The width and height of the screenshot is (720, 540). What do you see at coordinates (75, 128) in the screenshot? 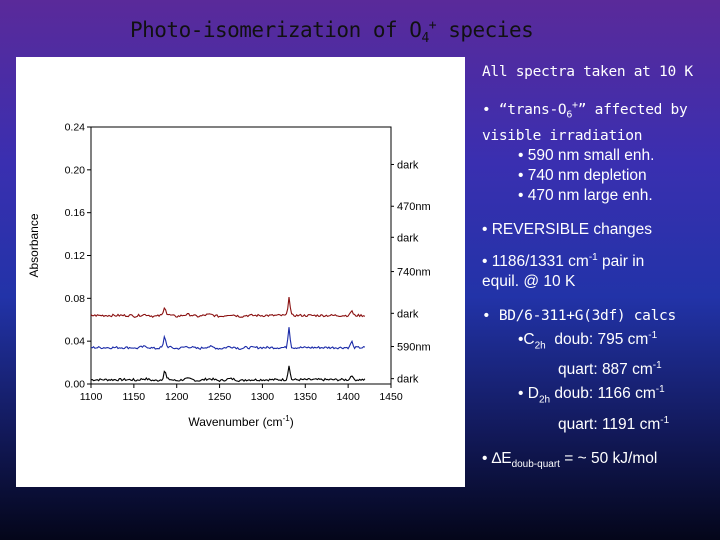
I see `y-tick-label: 0.24` at bounding box center [75, 128].